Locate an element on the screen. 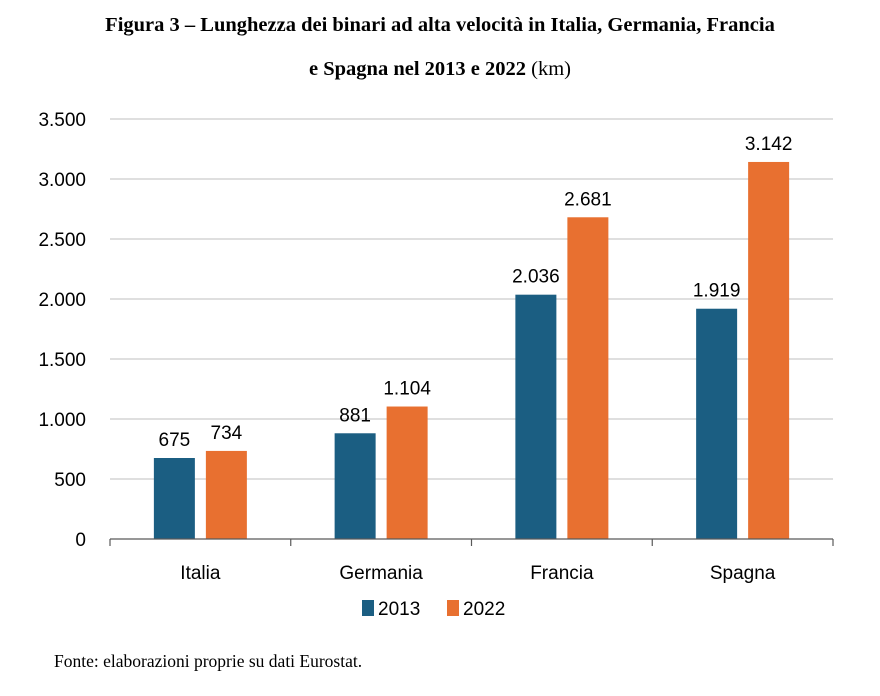 The width and height of the screenshot is (880, 696). legend-item-2013: 2013 is located at coordinates (391, 609).